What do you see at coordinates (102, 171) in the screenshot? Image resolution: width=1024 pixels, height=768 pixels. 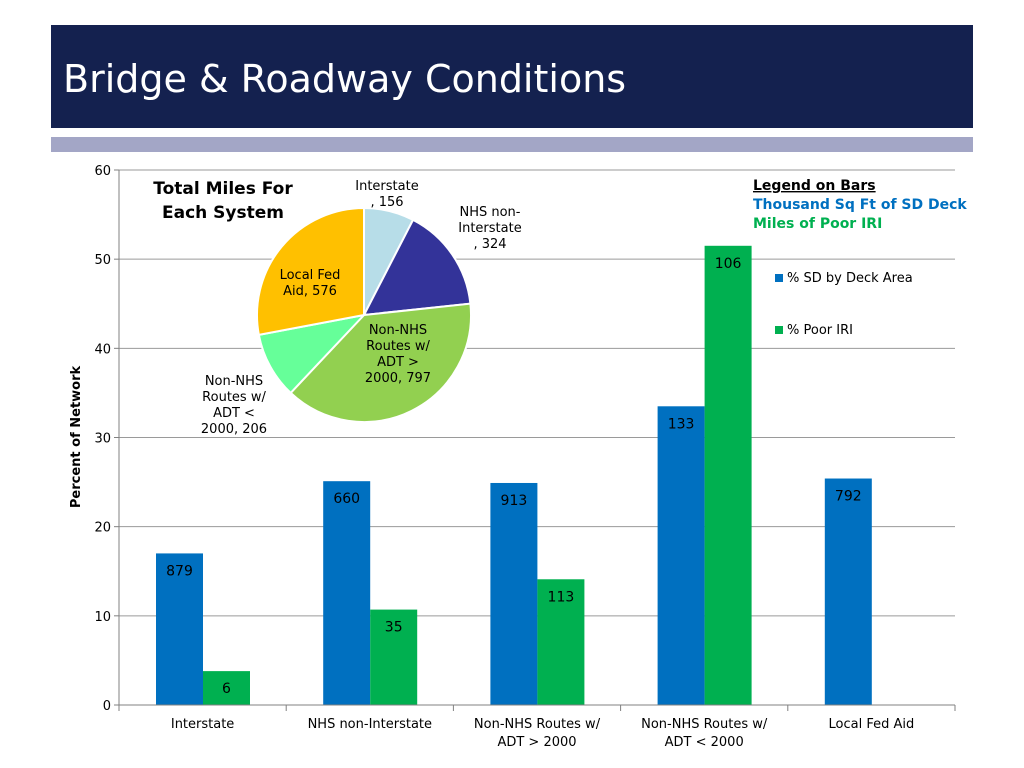 I see `y-tick-label: 60` at bounding box center [102, 171].